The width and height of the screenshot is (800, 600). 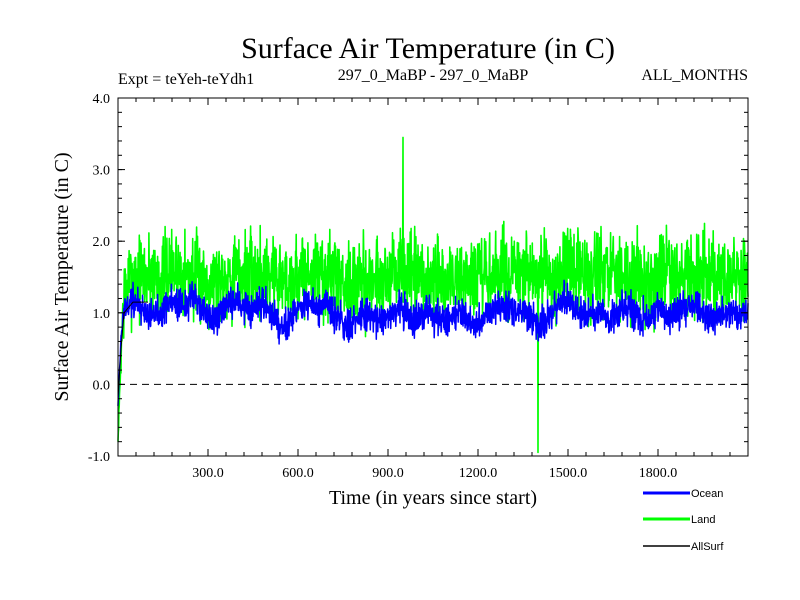 What do you see at coordinates (132, 350) in the screenshot?
I see `series-line-allsurf` at bounding box center [132, 350].